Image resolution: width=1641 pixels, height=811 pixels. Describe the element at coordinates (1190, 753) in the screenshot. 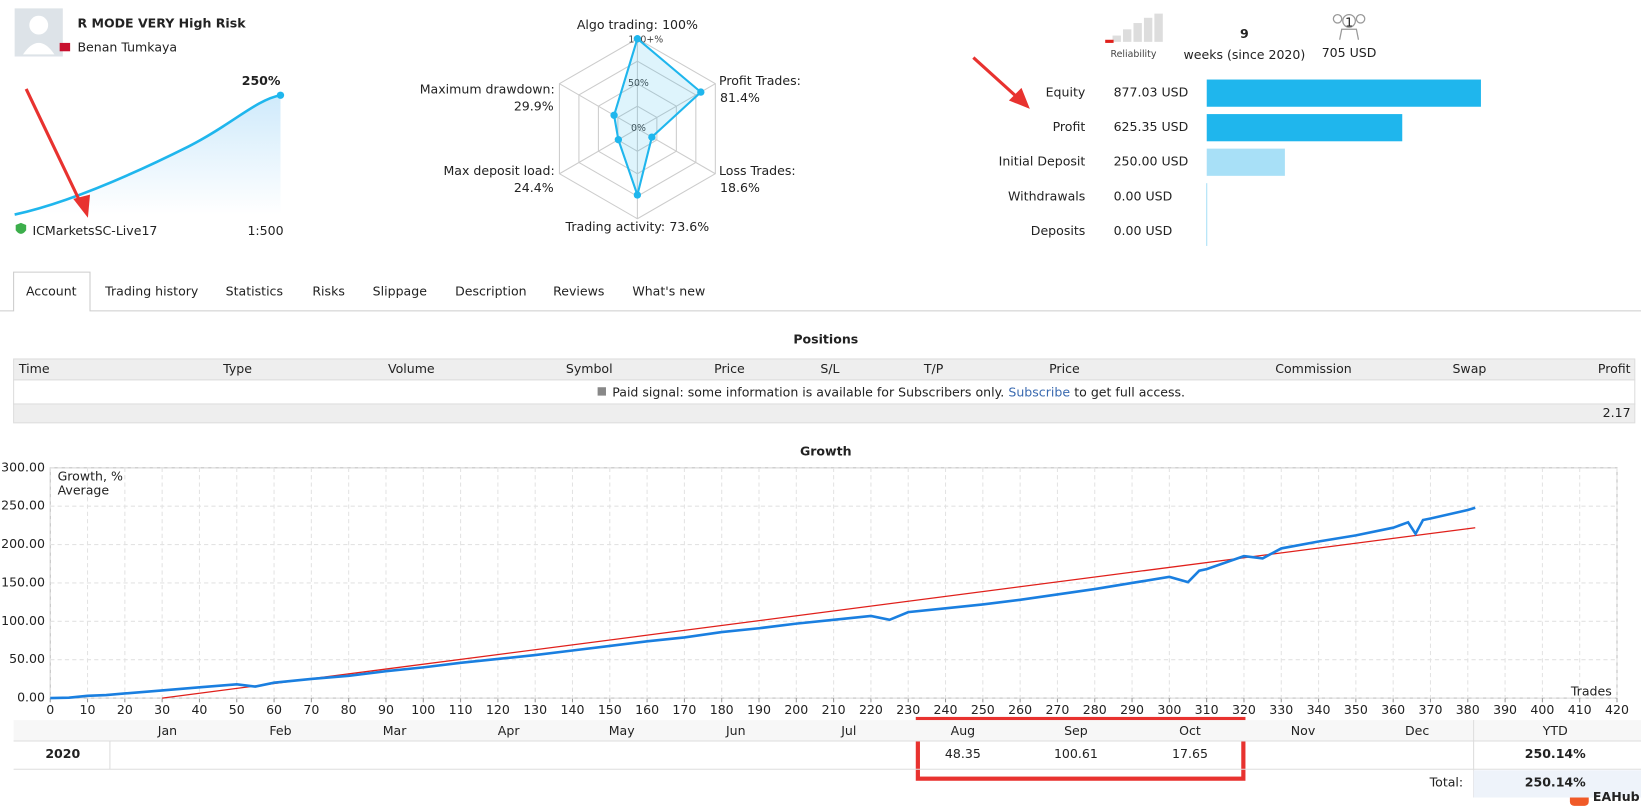

I see `month-value: 17.65` at that location.